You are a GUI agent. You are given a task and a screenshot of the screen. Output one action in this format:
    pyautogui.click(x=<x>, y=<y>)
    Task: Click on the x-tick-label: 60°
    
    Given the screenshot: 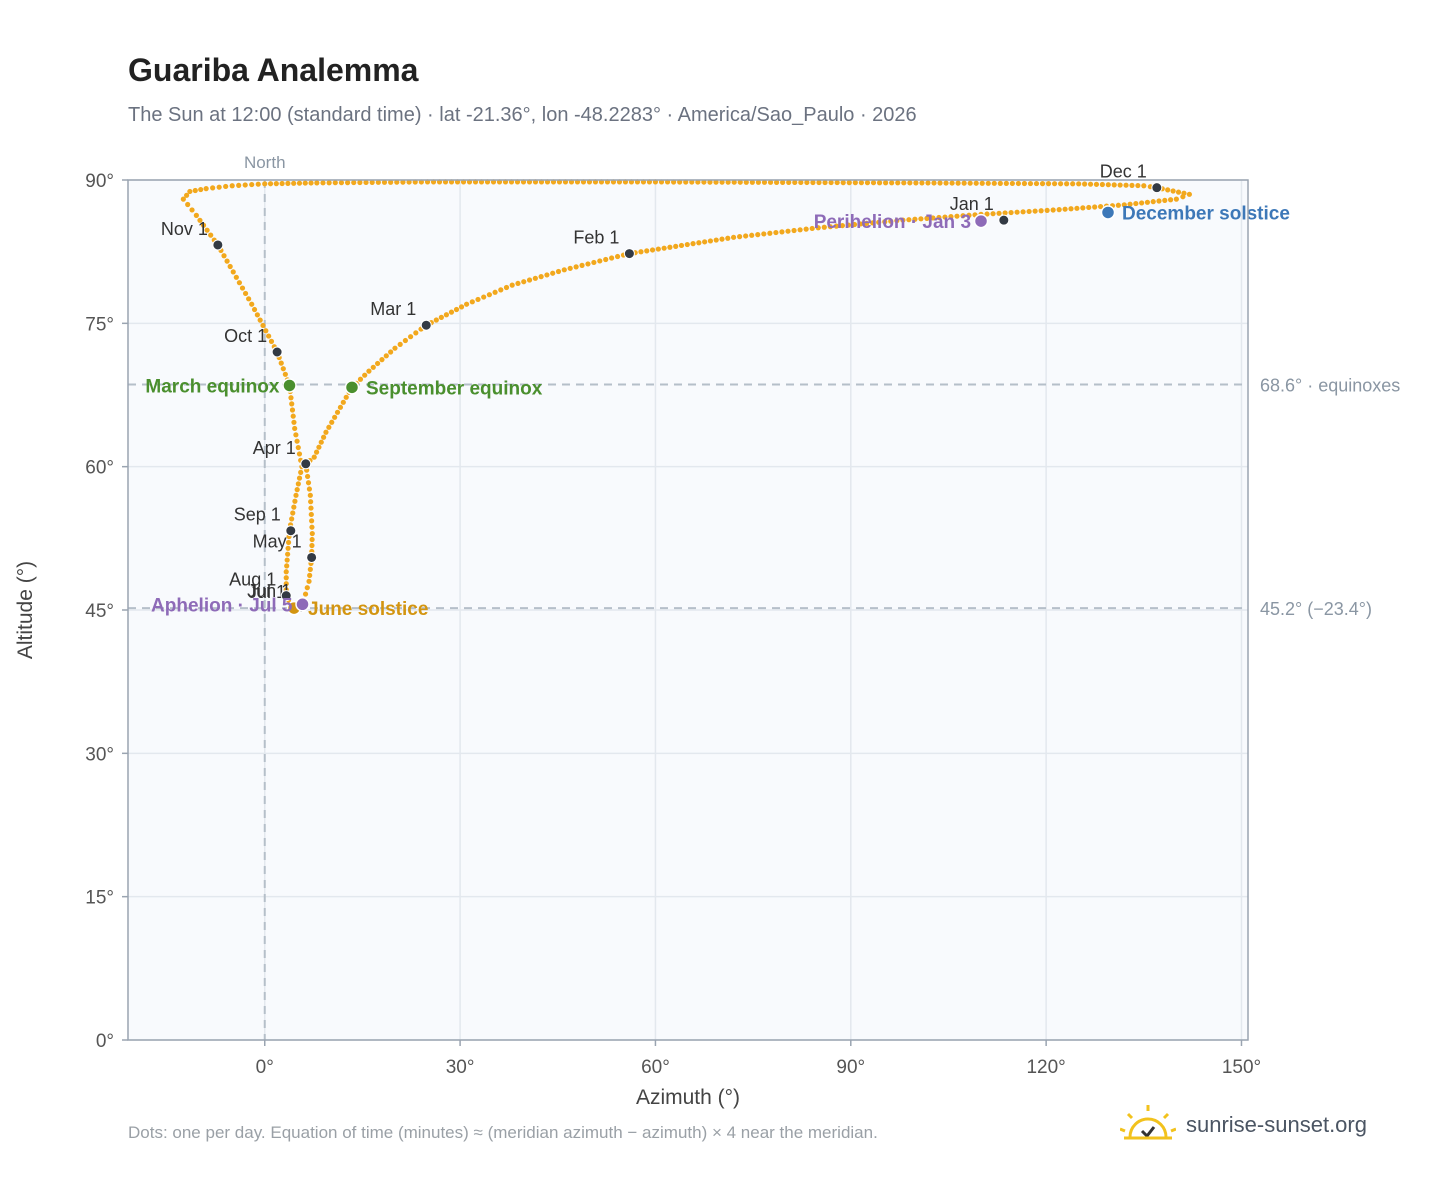 What is the action you would take?
    pyautogui.click(x=655, y=1067)
    